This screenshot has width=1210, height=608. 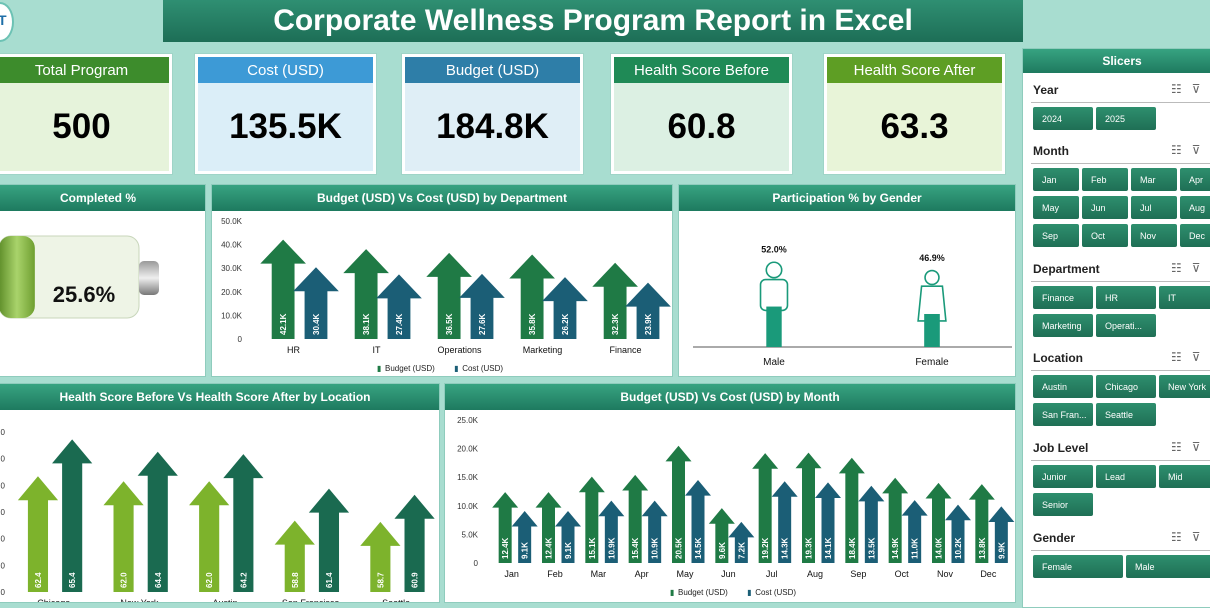 What do you see at coordinates (224, 600) in the screenshot?
I see `category-label: Austin` at bounding box center [224, 600].